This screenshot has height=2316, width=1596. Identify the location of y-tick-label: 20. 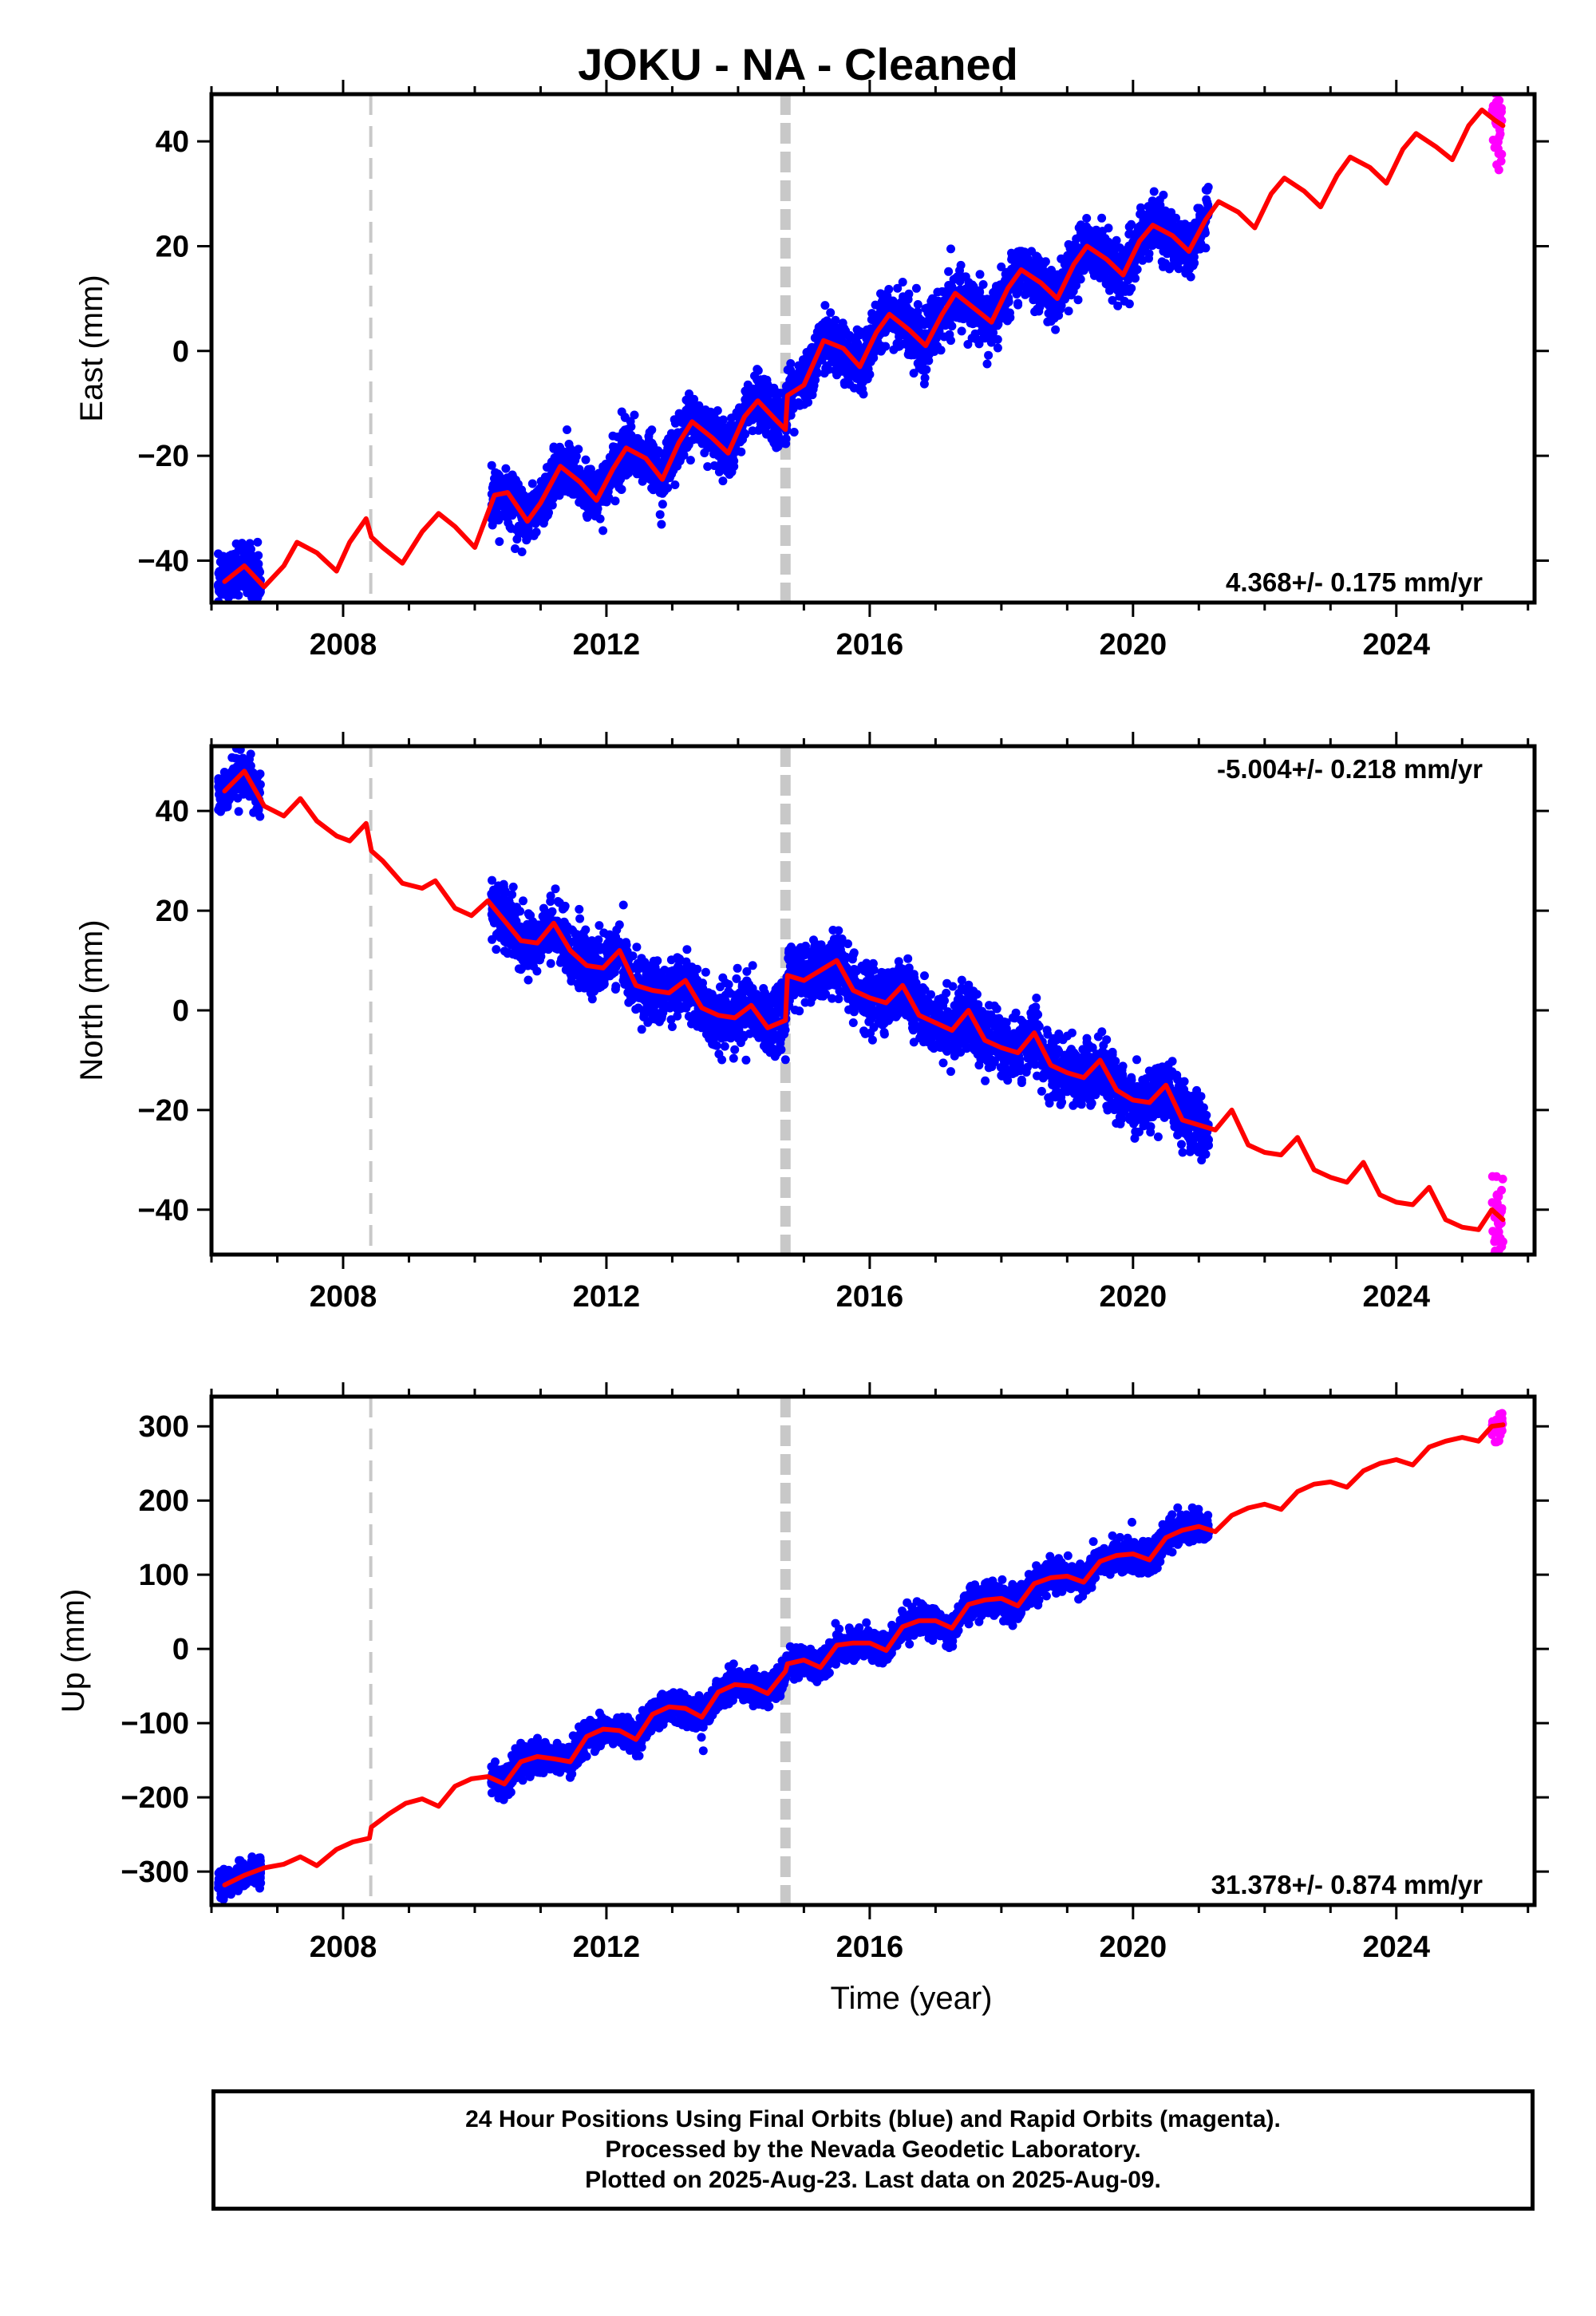
(172, 246).